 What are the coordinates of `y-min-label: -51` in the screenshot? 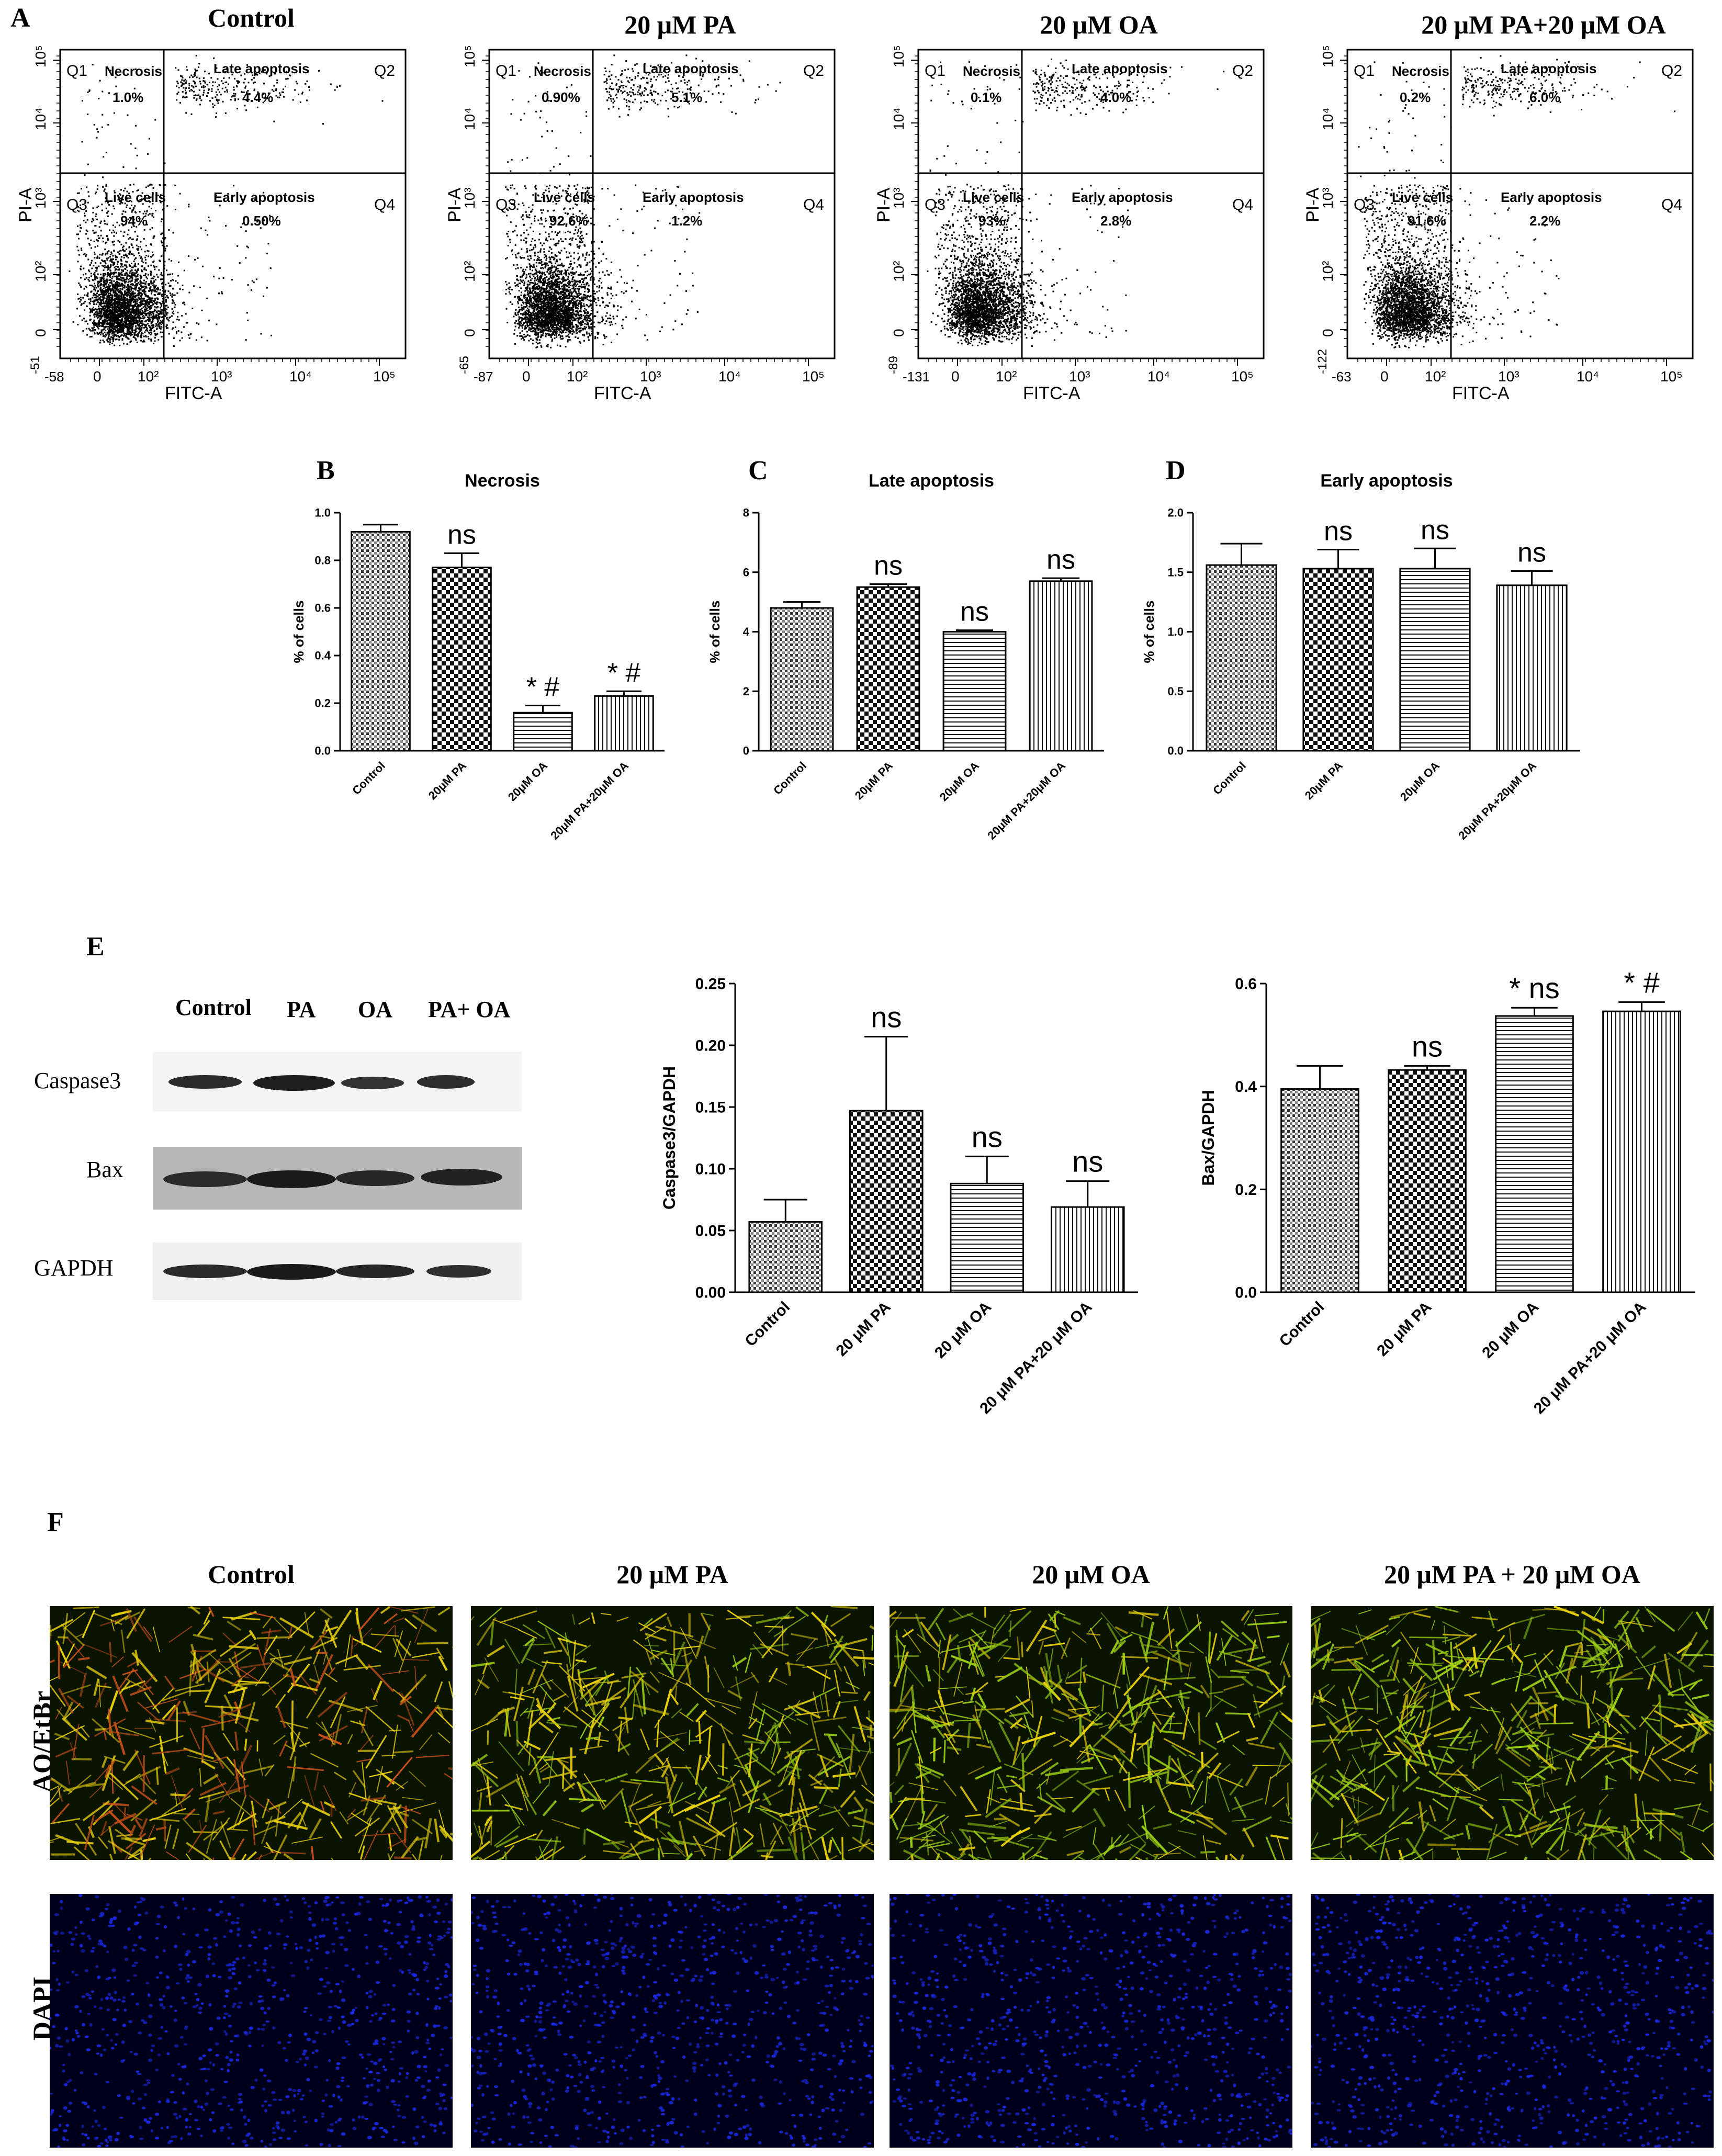 It's located at (35, 365).